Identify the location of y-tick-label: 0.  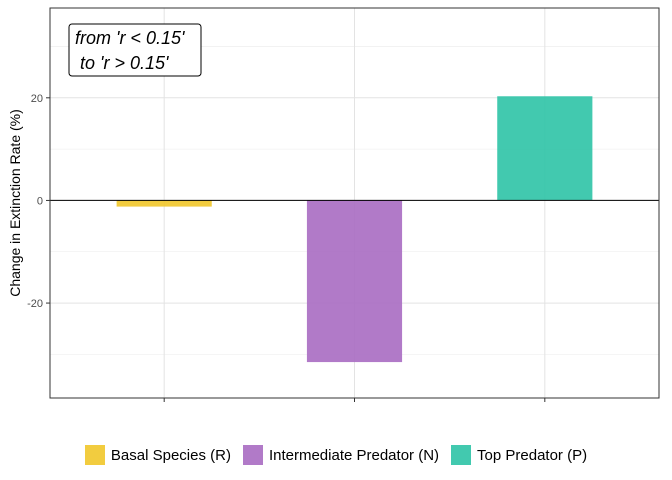
(40, 201).